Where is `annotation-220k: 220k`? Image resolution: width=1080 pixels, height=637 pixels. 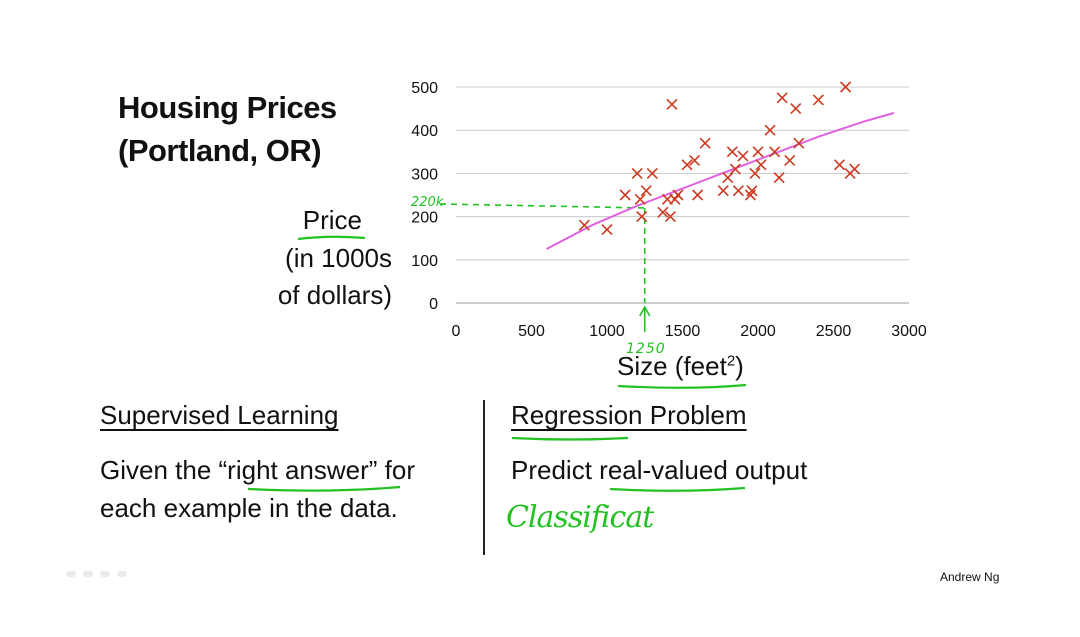 annotation-220k: 220k is located at coordinates (427, 202).